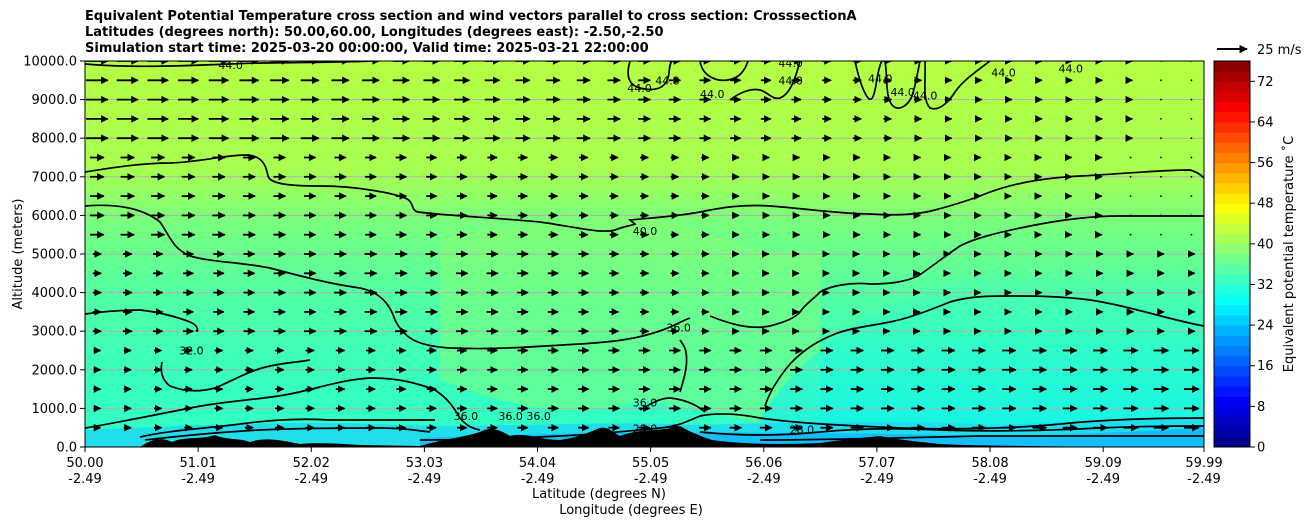 This screenshot has height=526, width=1308. What do you see at coordinates (55, 409) in the screenshot?
I see `y-tick-label: 1000.0` at bounding box center [55, 409].